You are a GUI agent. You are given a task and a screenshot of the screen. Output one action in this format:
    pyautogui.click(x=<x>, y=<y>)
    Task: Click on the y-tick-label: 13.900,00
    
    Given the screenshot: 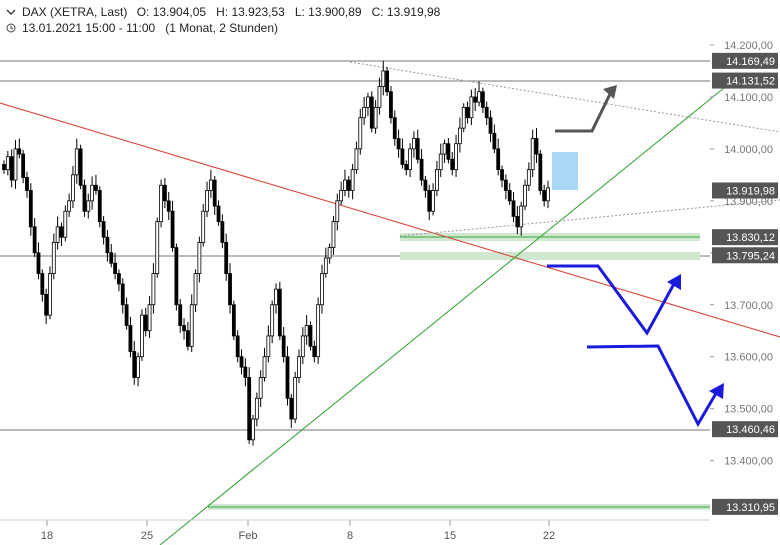 What is the action you would take?
    pyautogui.click(x=748, y=202)
    